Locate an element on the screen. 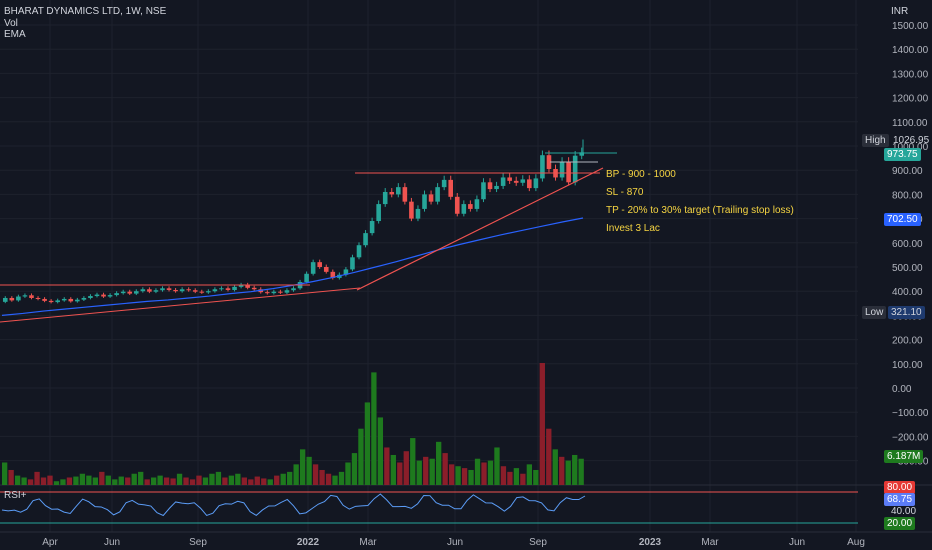 The image size is (932, 550). price-tick-label: 200.00 is located at coordinates (907, 341).